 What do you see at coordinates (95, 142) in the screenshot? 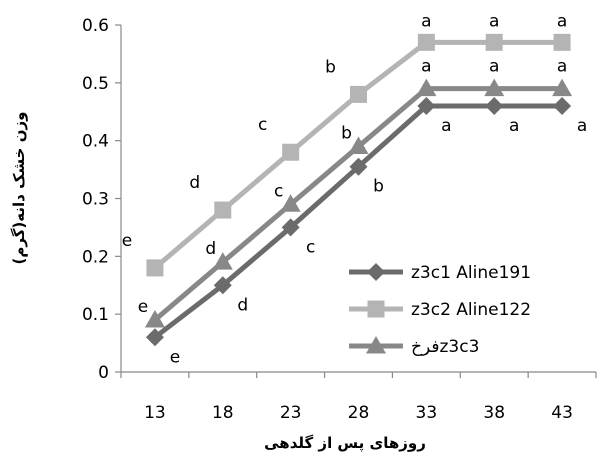
I see `y-tick-label: 0.4` at bounding box center [95, 142].